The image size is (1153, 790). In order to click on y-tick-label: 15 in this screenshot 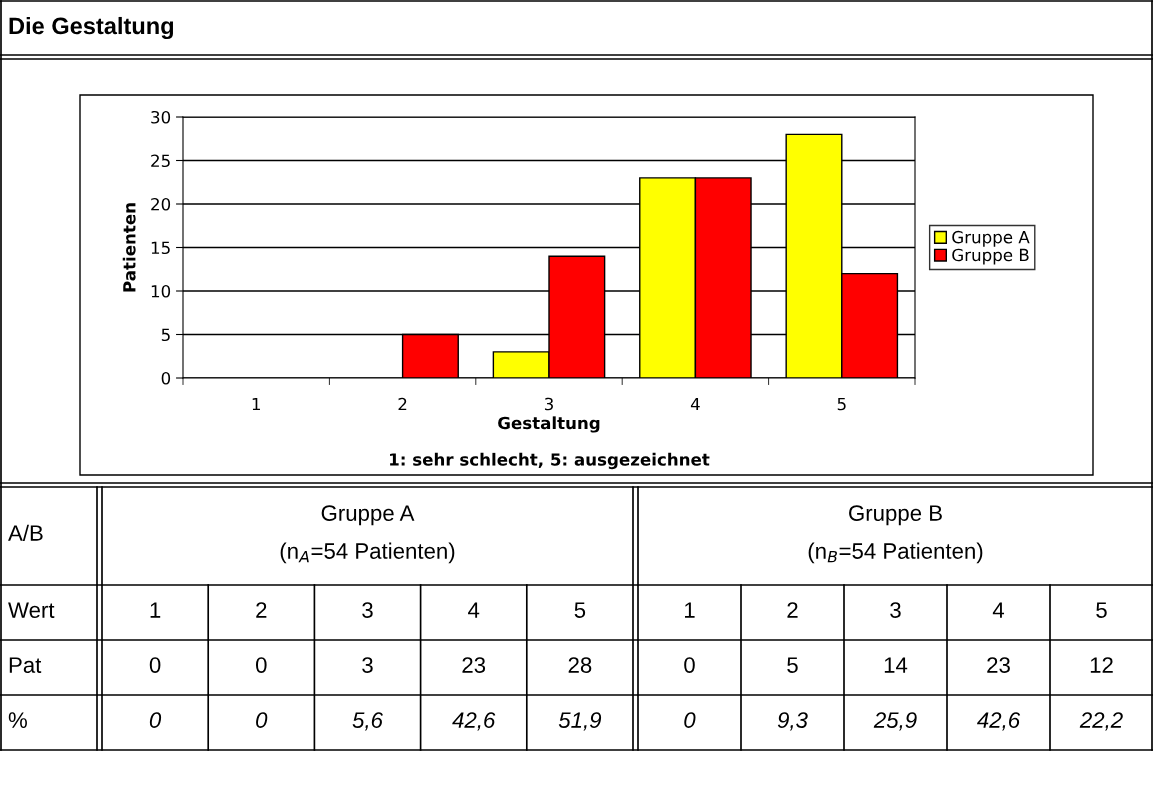, I will do `click(160, 248)`.